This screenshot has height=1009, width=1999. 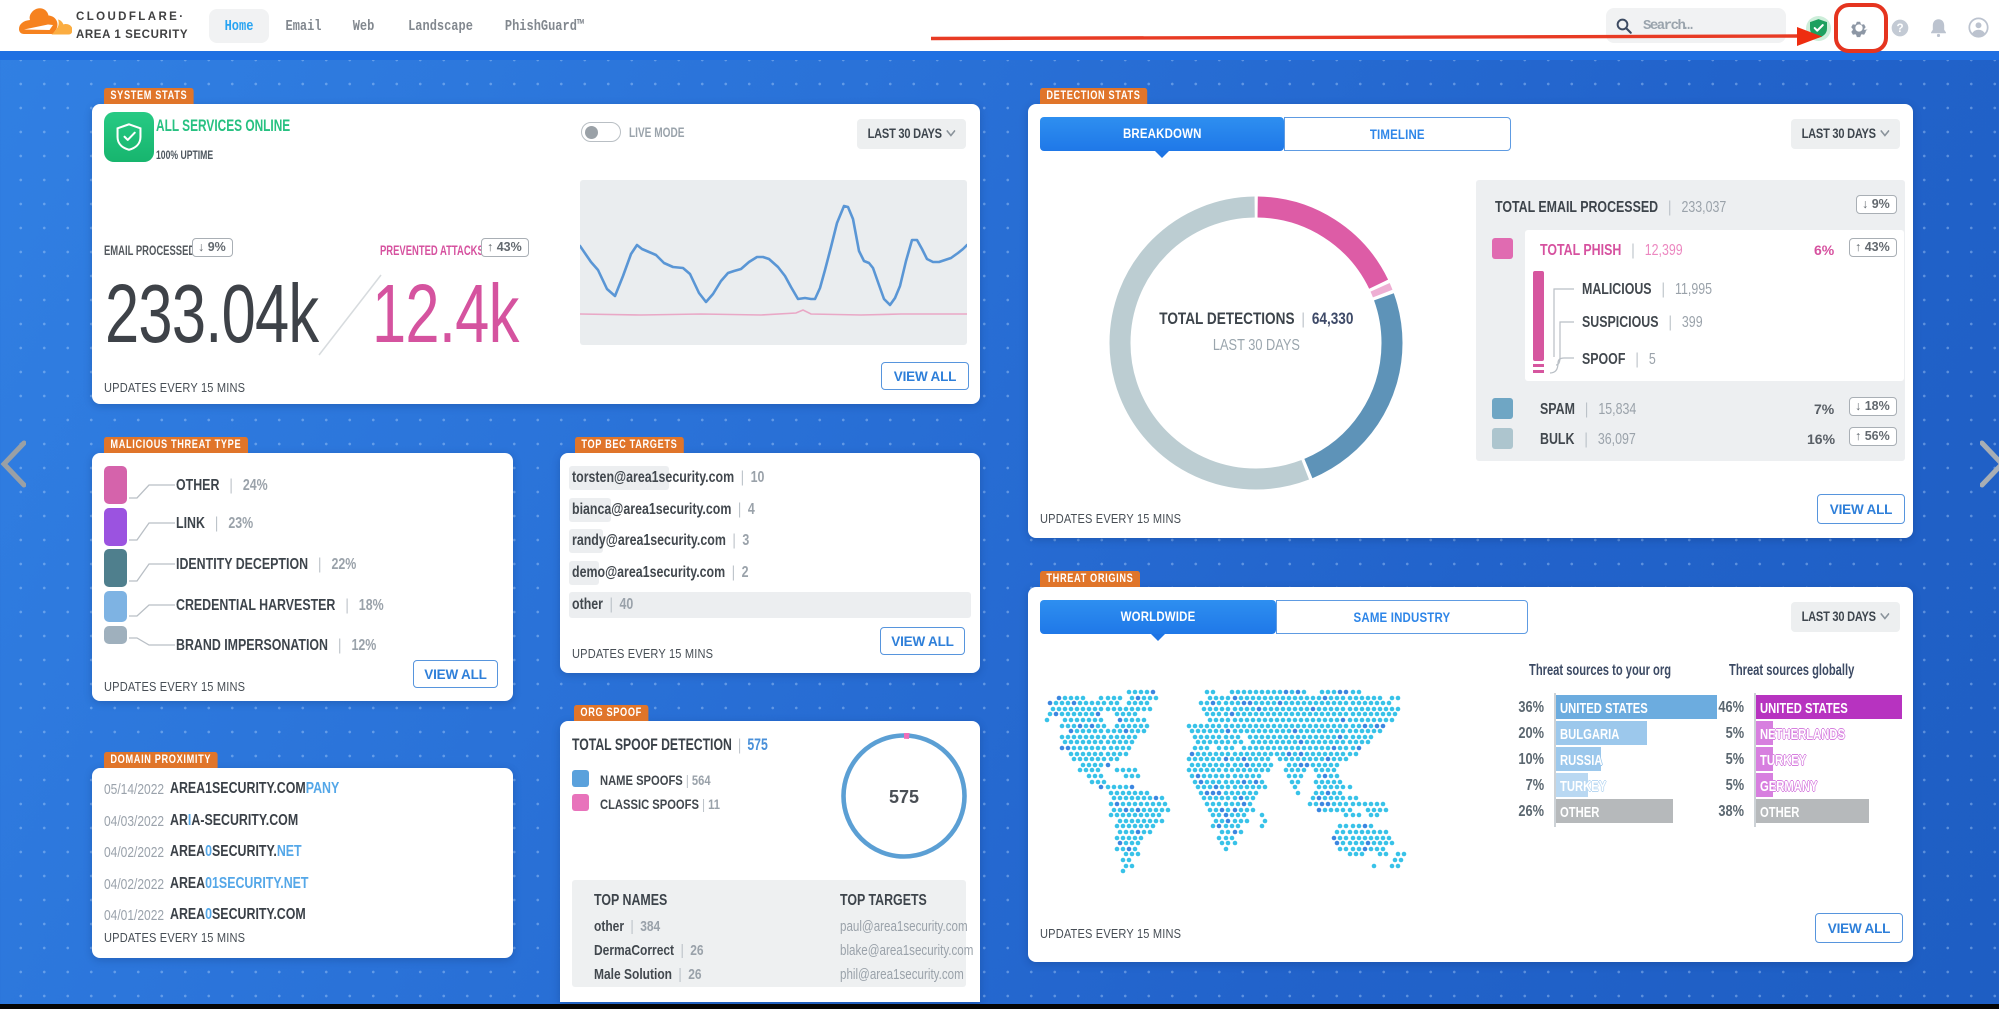 I want to click on svg-text: 575, so click(x=904, y=797).